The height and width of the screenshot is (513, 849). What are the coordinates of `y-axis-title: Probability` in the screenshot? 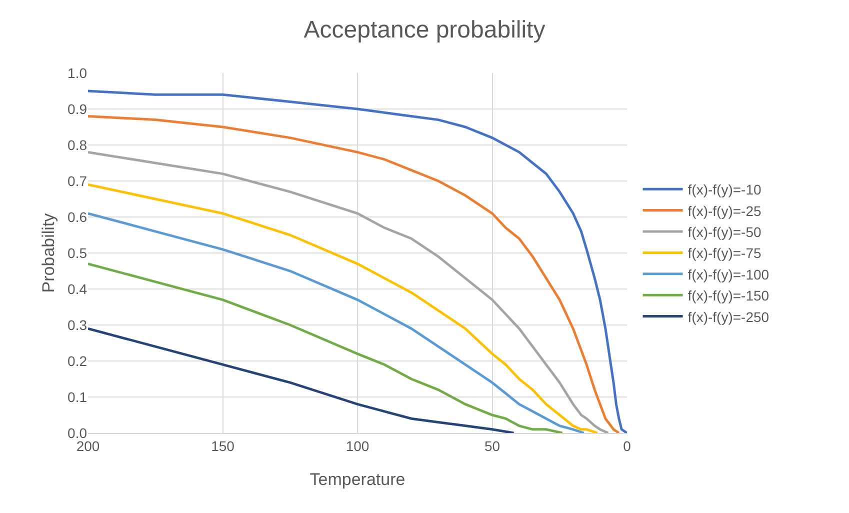 It's located at (48, 252).